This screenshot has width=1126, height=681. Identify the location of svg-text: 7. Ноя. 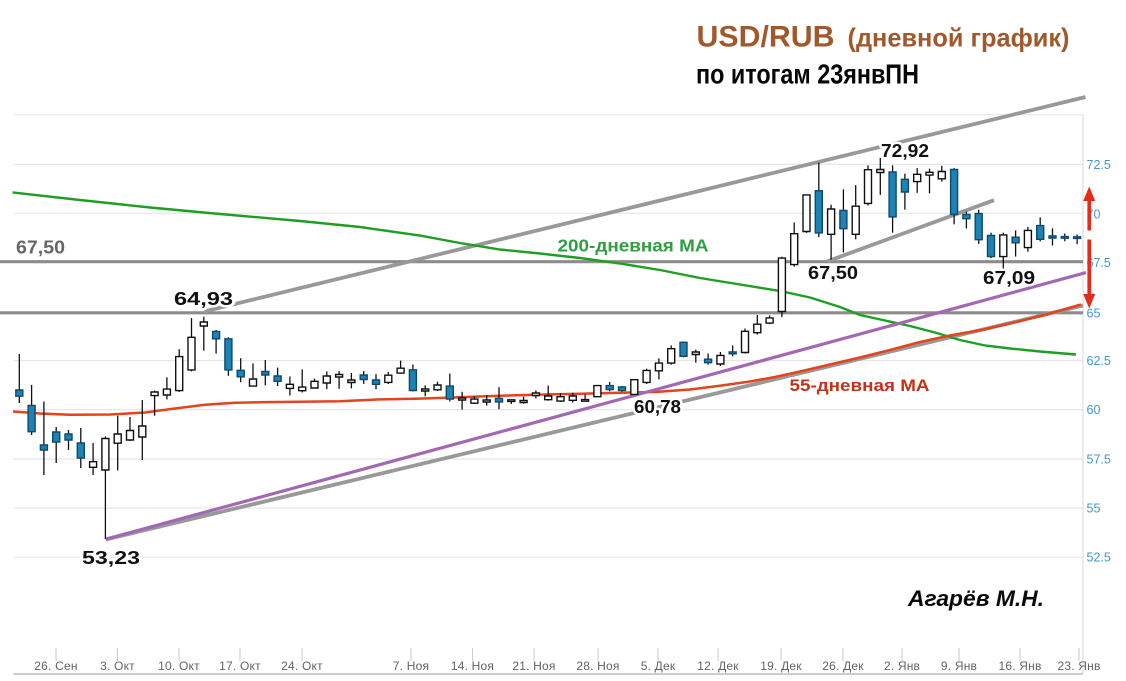
(411, 666).